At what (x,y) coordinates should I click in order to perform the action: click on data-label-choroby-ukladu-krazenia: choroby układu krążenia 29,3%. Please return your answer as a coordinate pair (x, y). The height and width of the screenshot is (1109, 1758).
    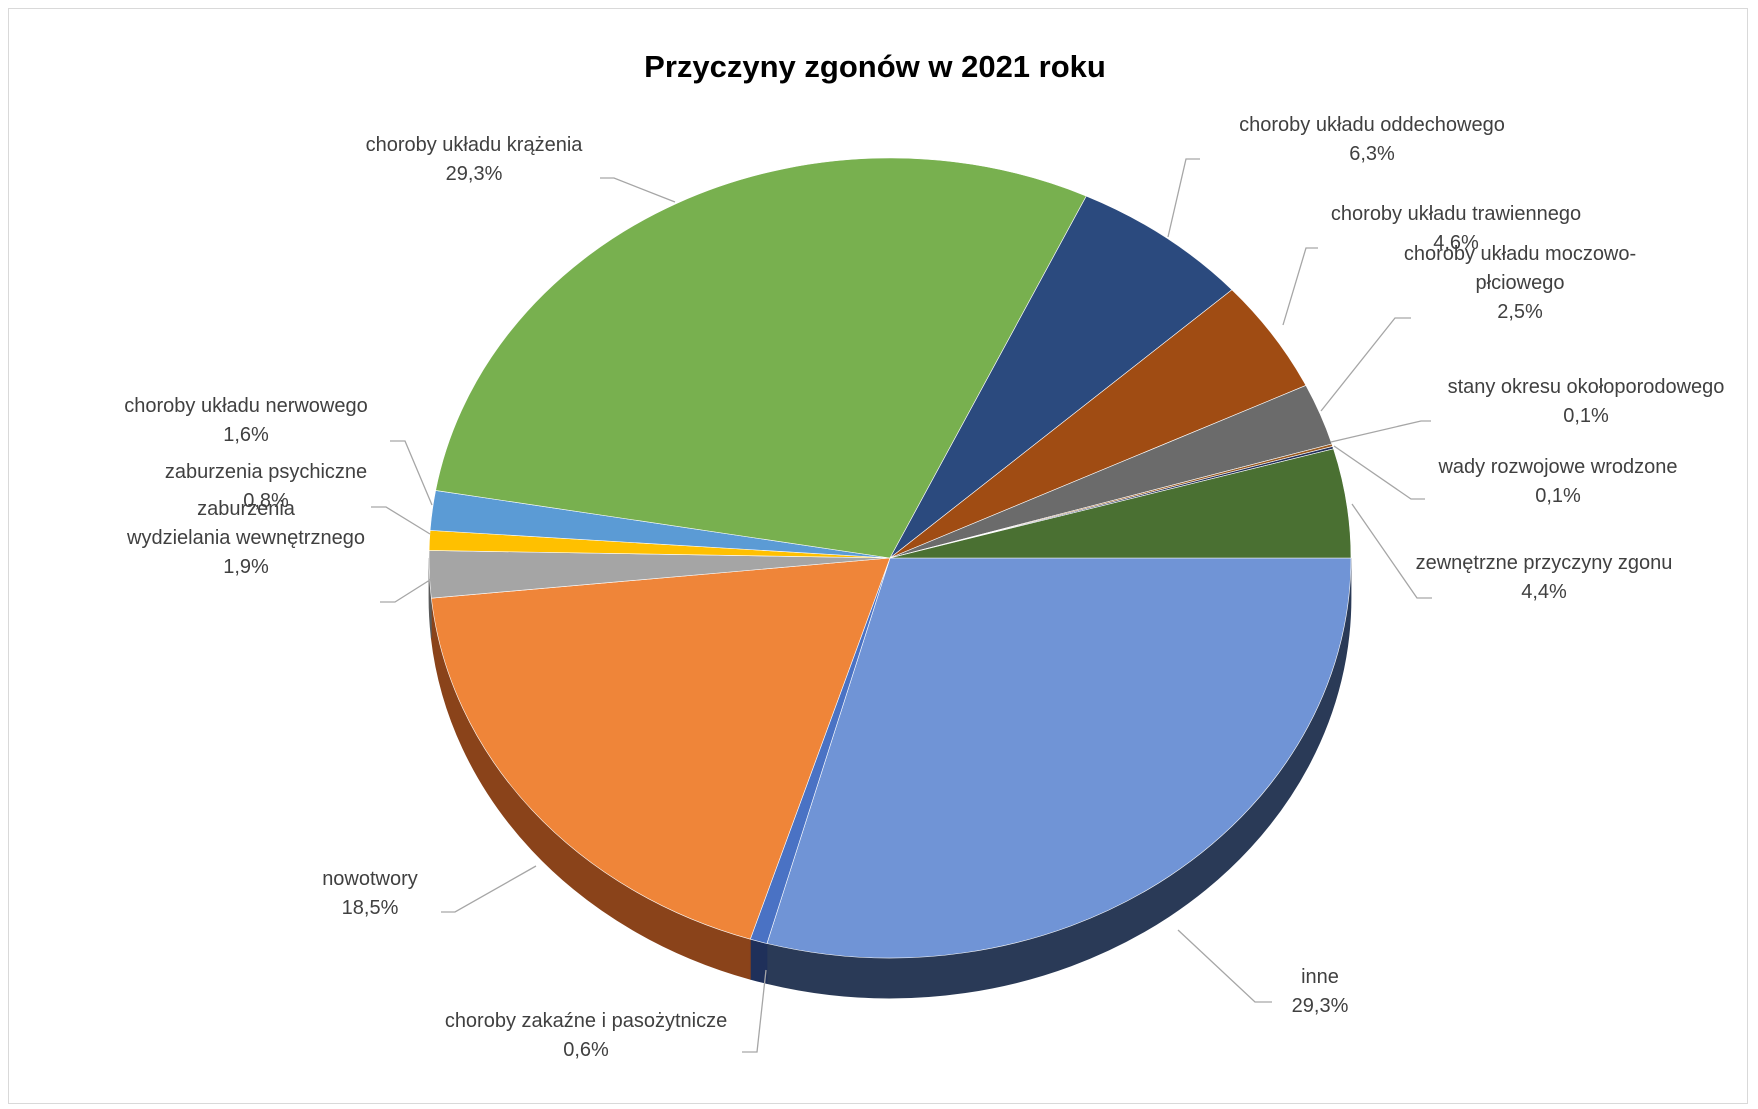
    Looking at the image, I should click on (475, 159).